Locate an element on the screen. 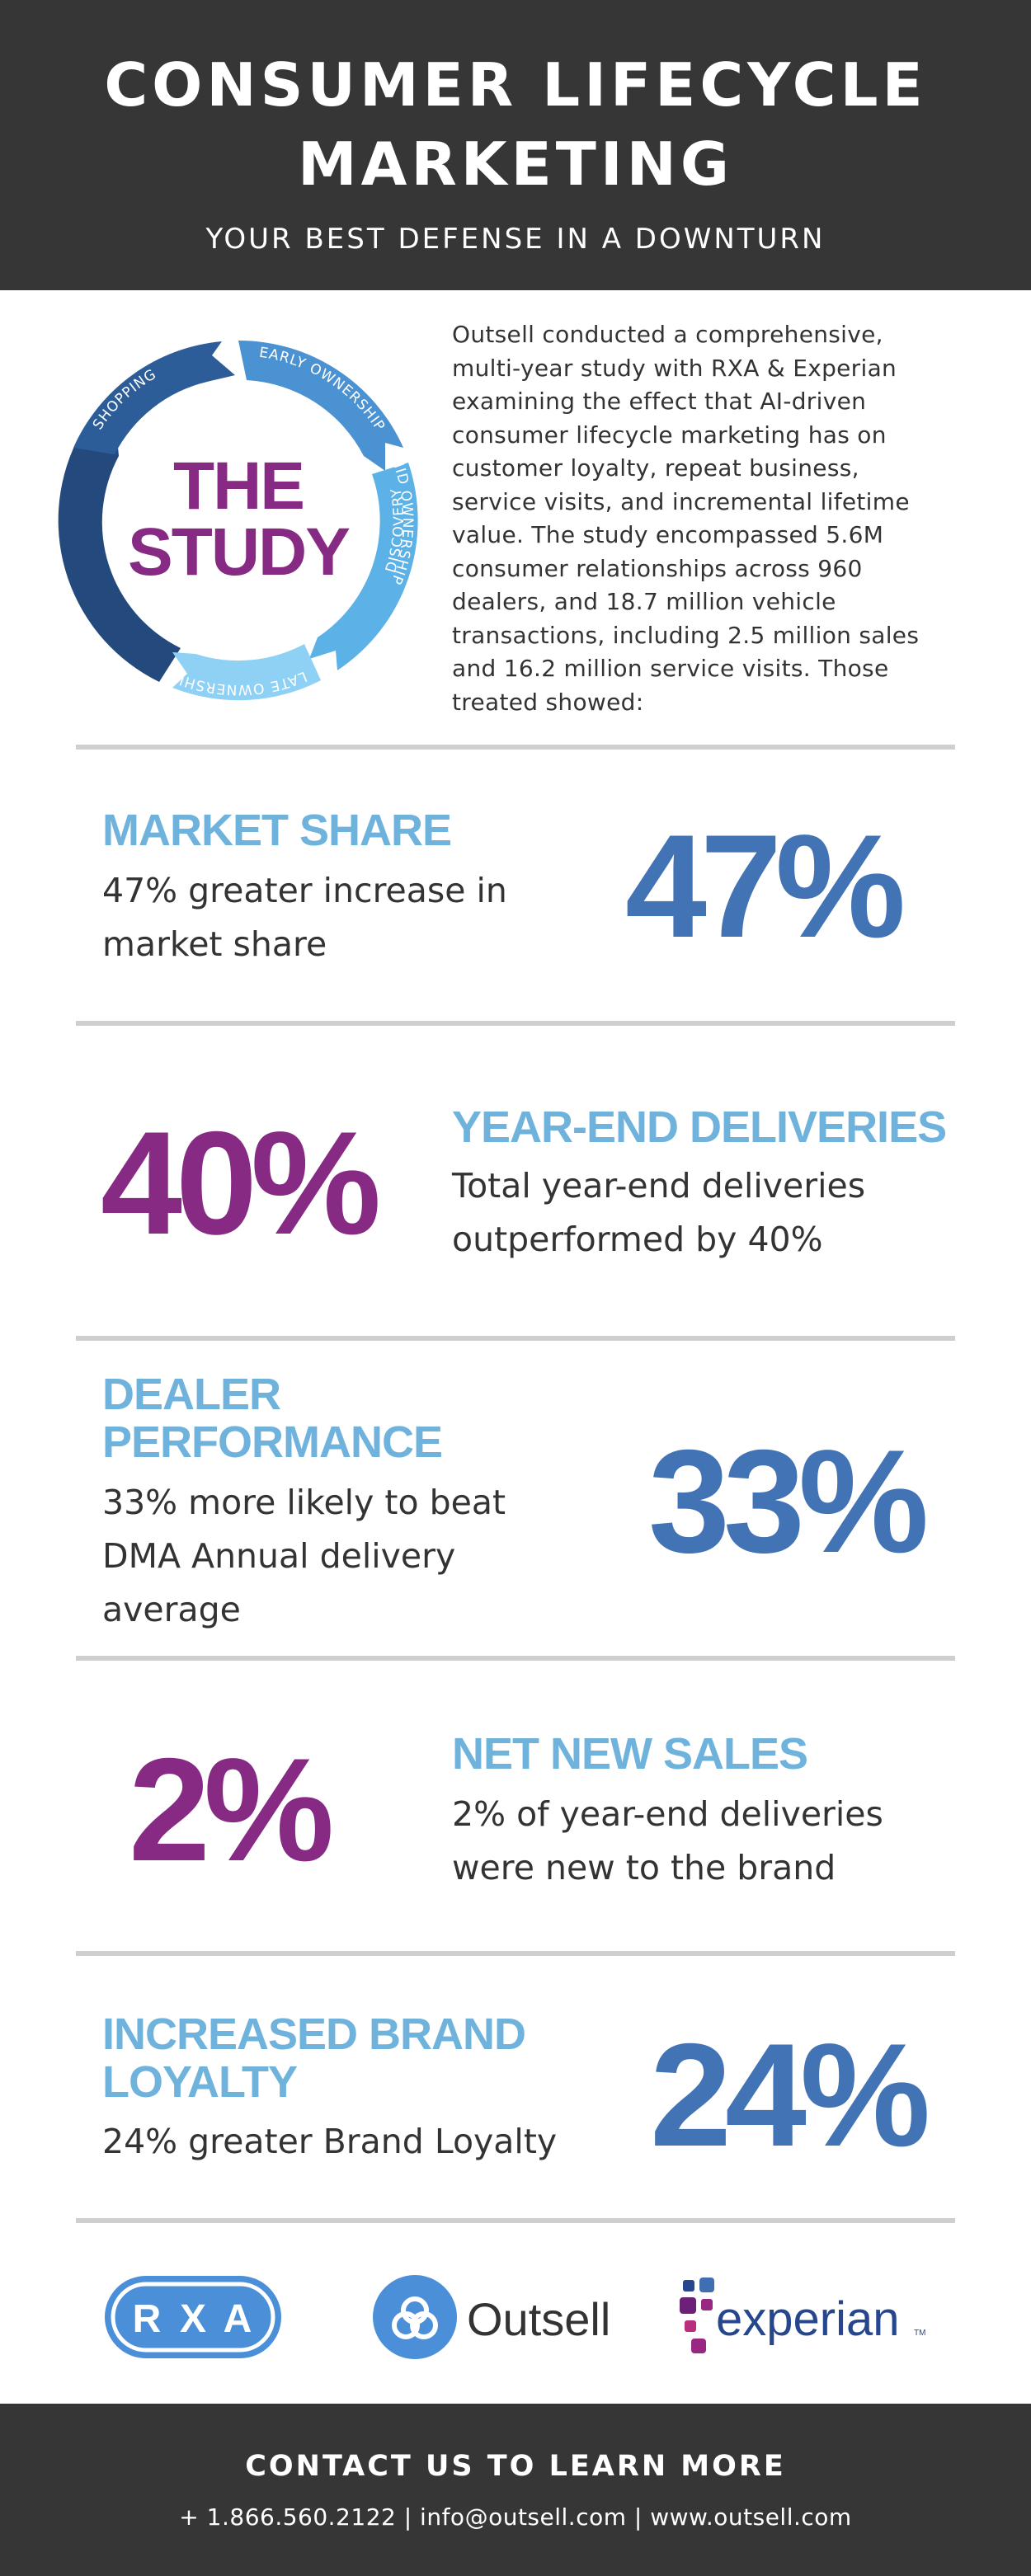 This screenshot has width=1031, height=2576. study-line: dealers, and 18.7 million vehicle is located at coordinates (644, 601).